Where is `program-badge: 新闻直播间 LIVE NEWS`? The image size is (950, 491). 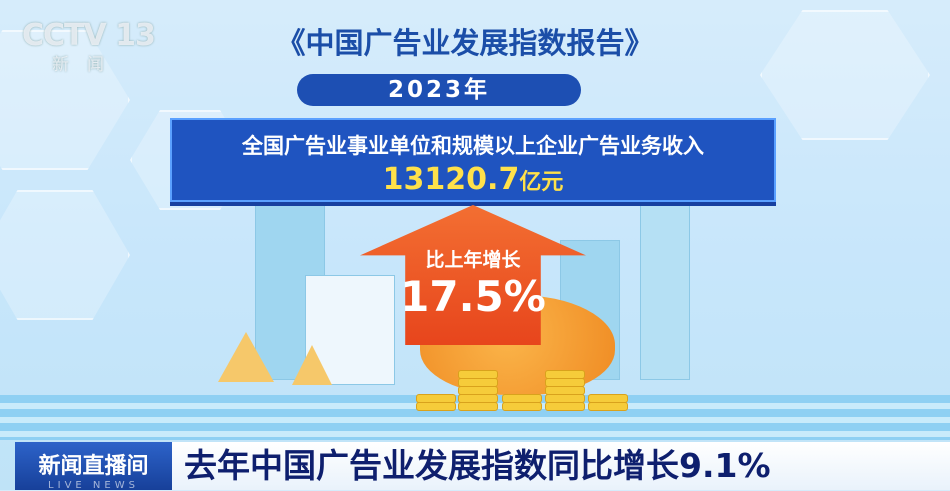
program-badge: 新闻直播间 LIVE NEWS is located at coordinates (93, 466).